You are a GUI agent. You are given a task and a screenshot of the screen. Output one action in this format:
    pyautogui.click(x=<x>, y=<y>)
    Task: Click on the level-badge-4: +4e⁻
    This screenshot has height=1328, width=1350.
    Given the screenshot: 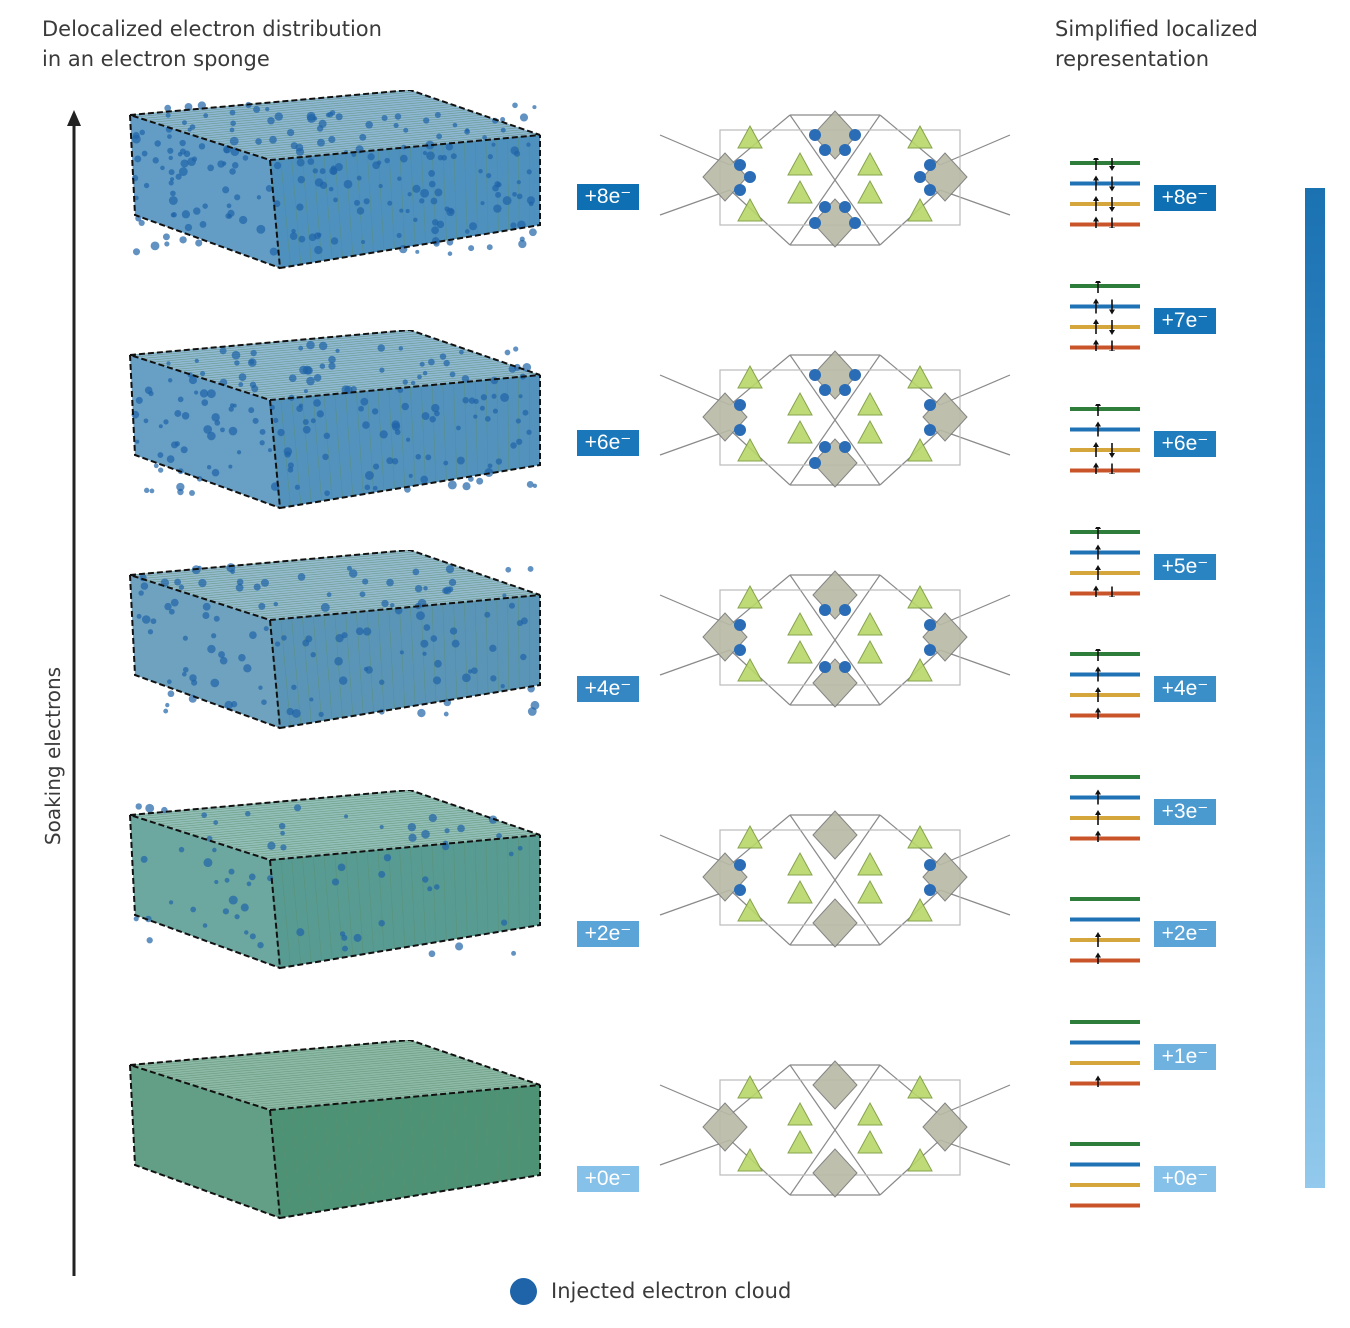 What is the action you would take?
    pyautogui.click(x=1185, y=689)
    